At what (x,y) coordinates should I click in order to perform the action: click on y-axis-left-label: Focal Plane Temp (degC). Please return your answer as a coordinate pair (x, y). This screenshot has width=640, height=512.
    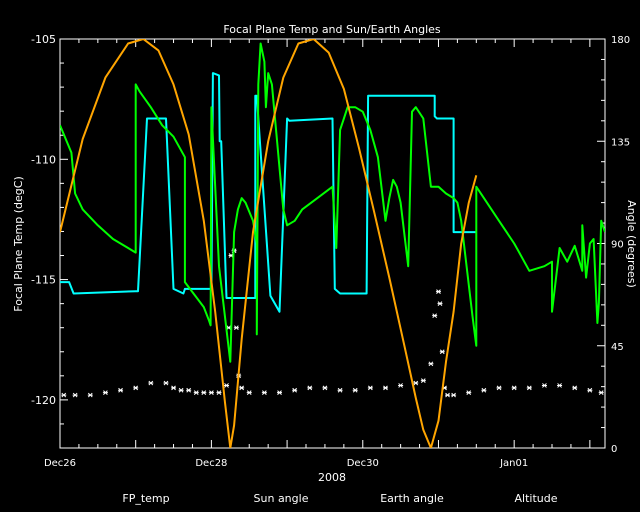
    Looking at the image, I should click on (18, 243).